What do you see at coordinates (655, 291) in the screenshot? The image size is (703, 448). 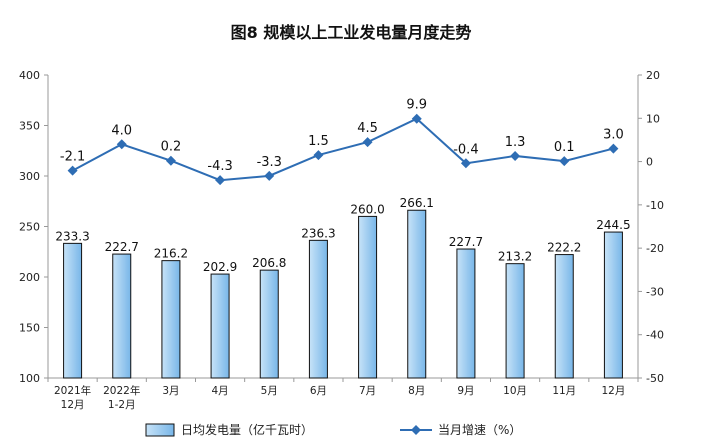 I see `right-tick-label: -30` at bounding box center [655, 291].